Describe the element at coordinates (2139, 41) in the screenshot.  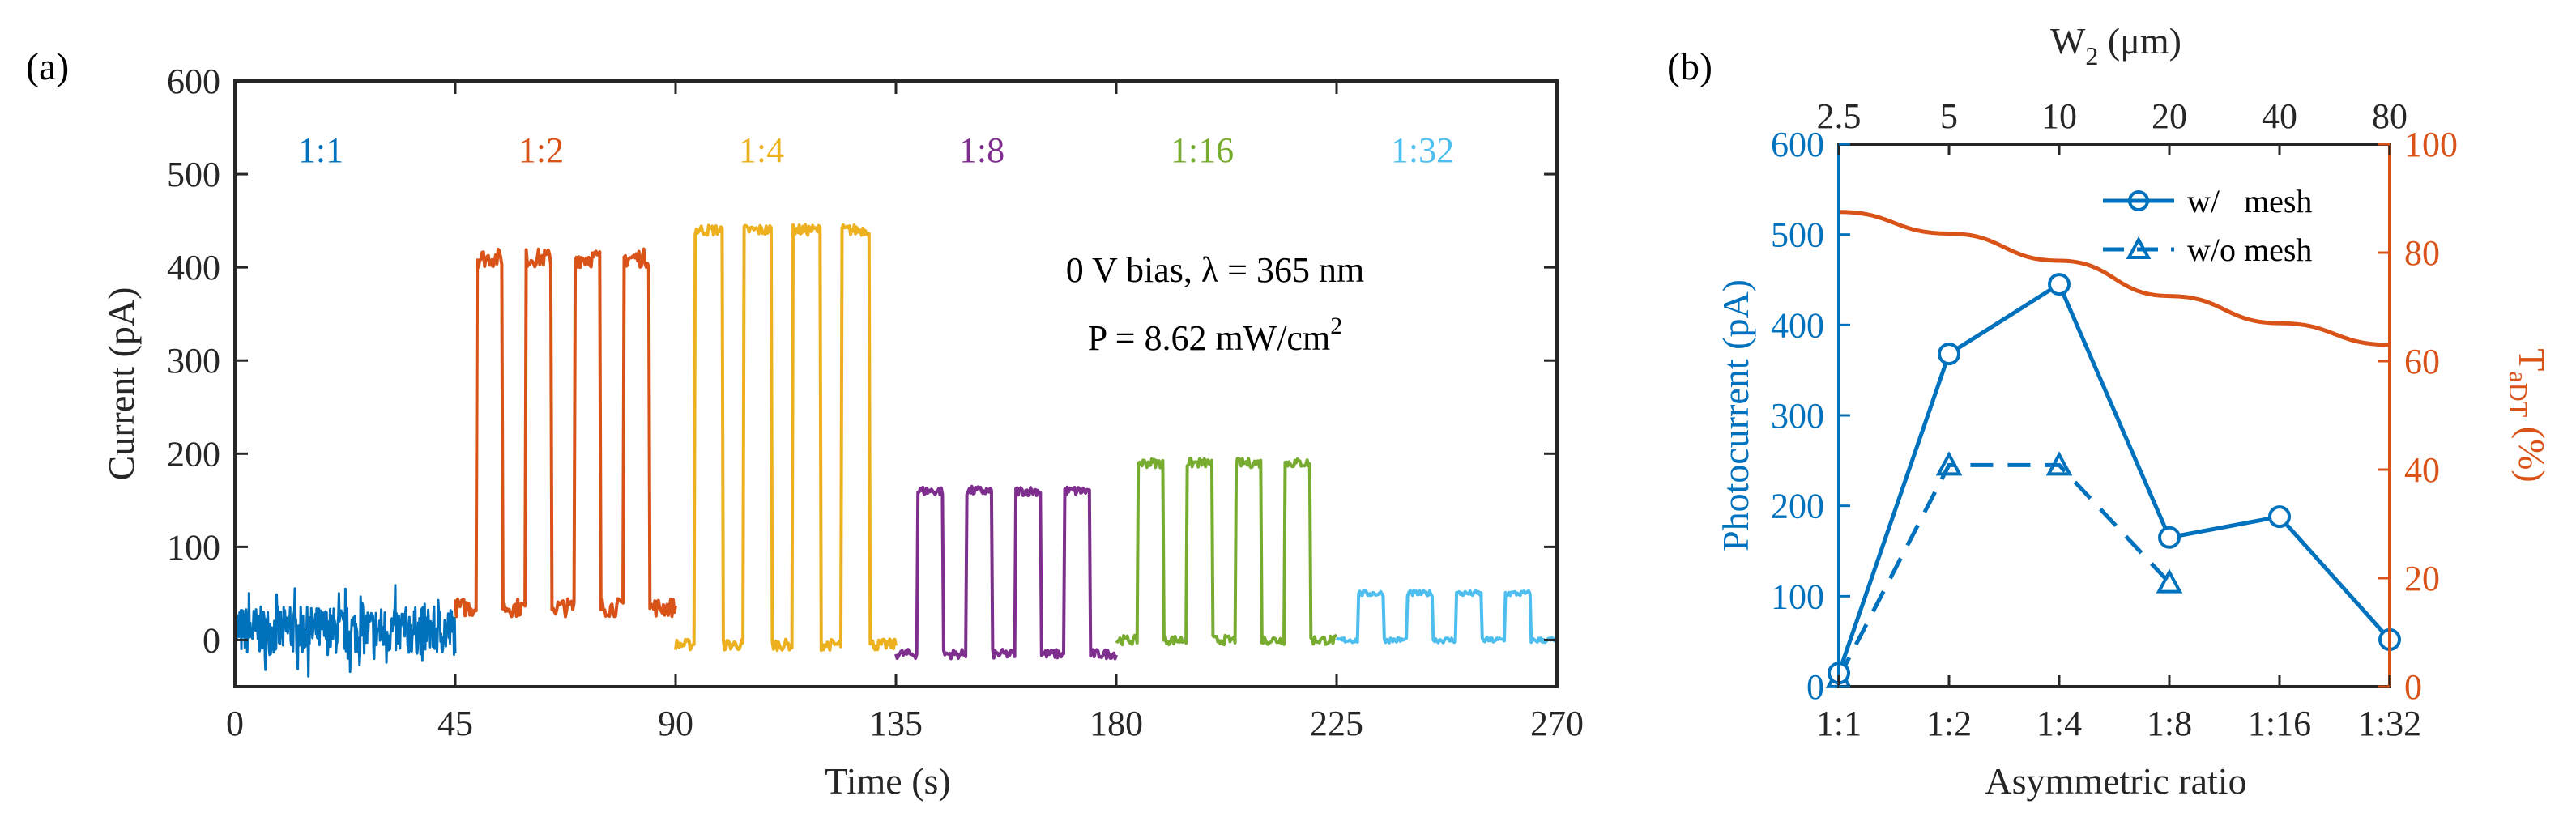
I see `top-xlabel-unit: (μm)` at that location.